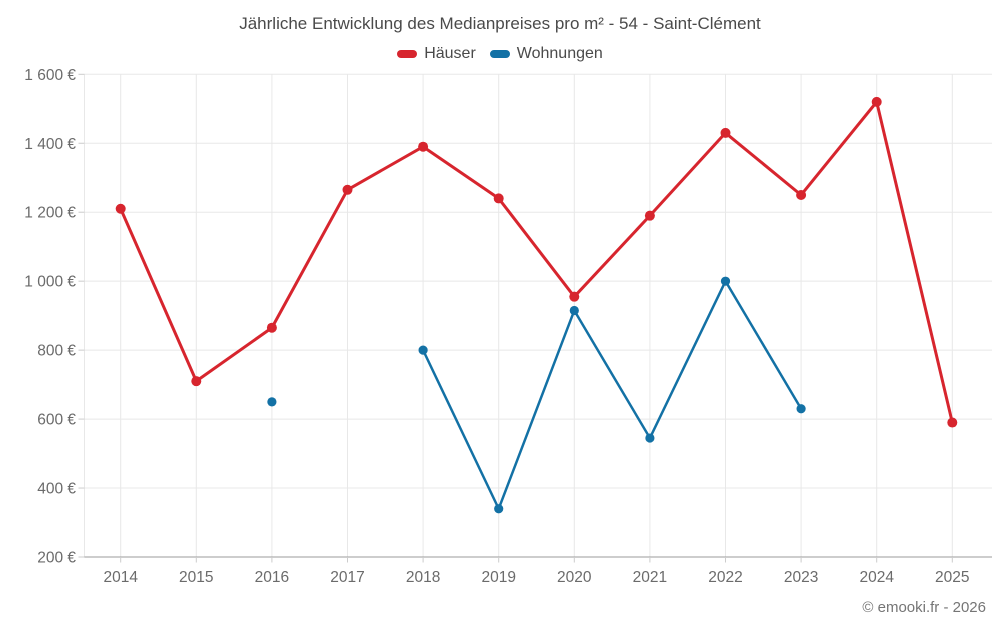 Image resolution: width=1000 pixels, height=625 pixels. I want to click on chart-legend: Häuser Wohnungen, so click(500, 54).